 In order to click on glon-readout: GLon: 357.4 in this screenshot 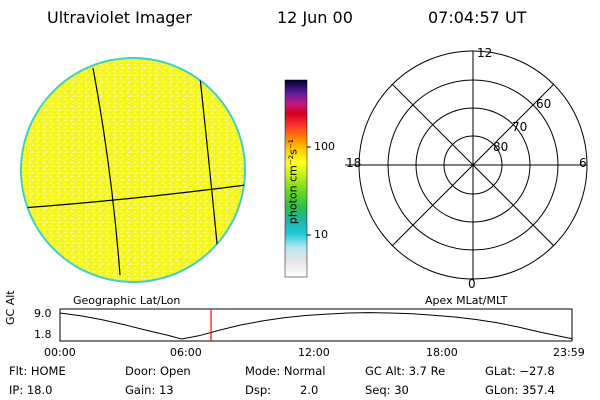, I will do `click(520, 390)`.